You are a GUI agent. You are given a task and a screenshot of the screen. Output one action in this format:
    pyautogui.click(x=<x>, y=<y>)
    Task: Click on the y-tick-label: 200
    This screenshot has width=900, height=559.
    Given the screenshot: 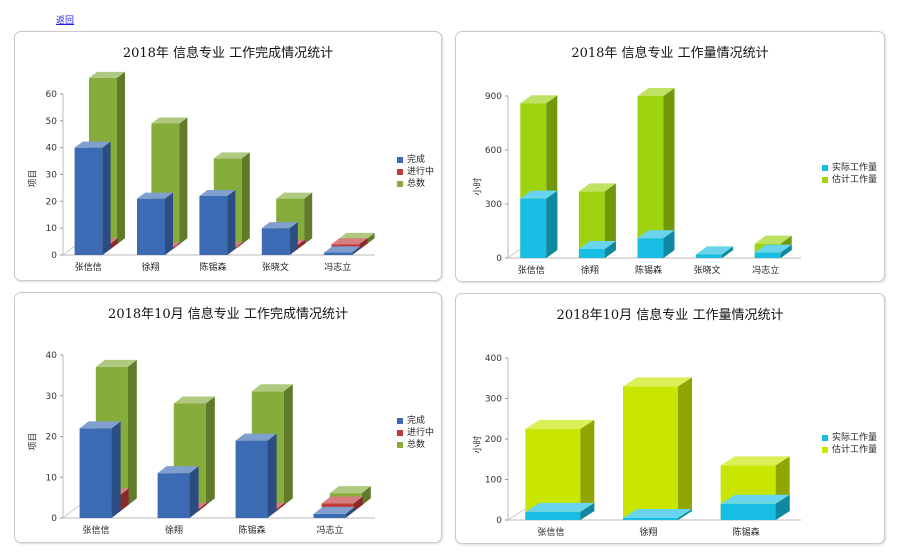 What is the action you would take?
    pyautogui.click(x=493, y=440)
    